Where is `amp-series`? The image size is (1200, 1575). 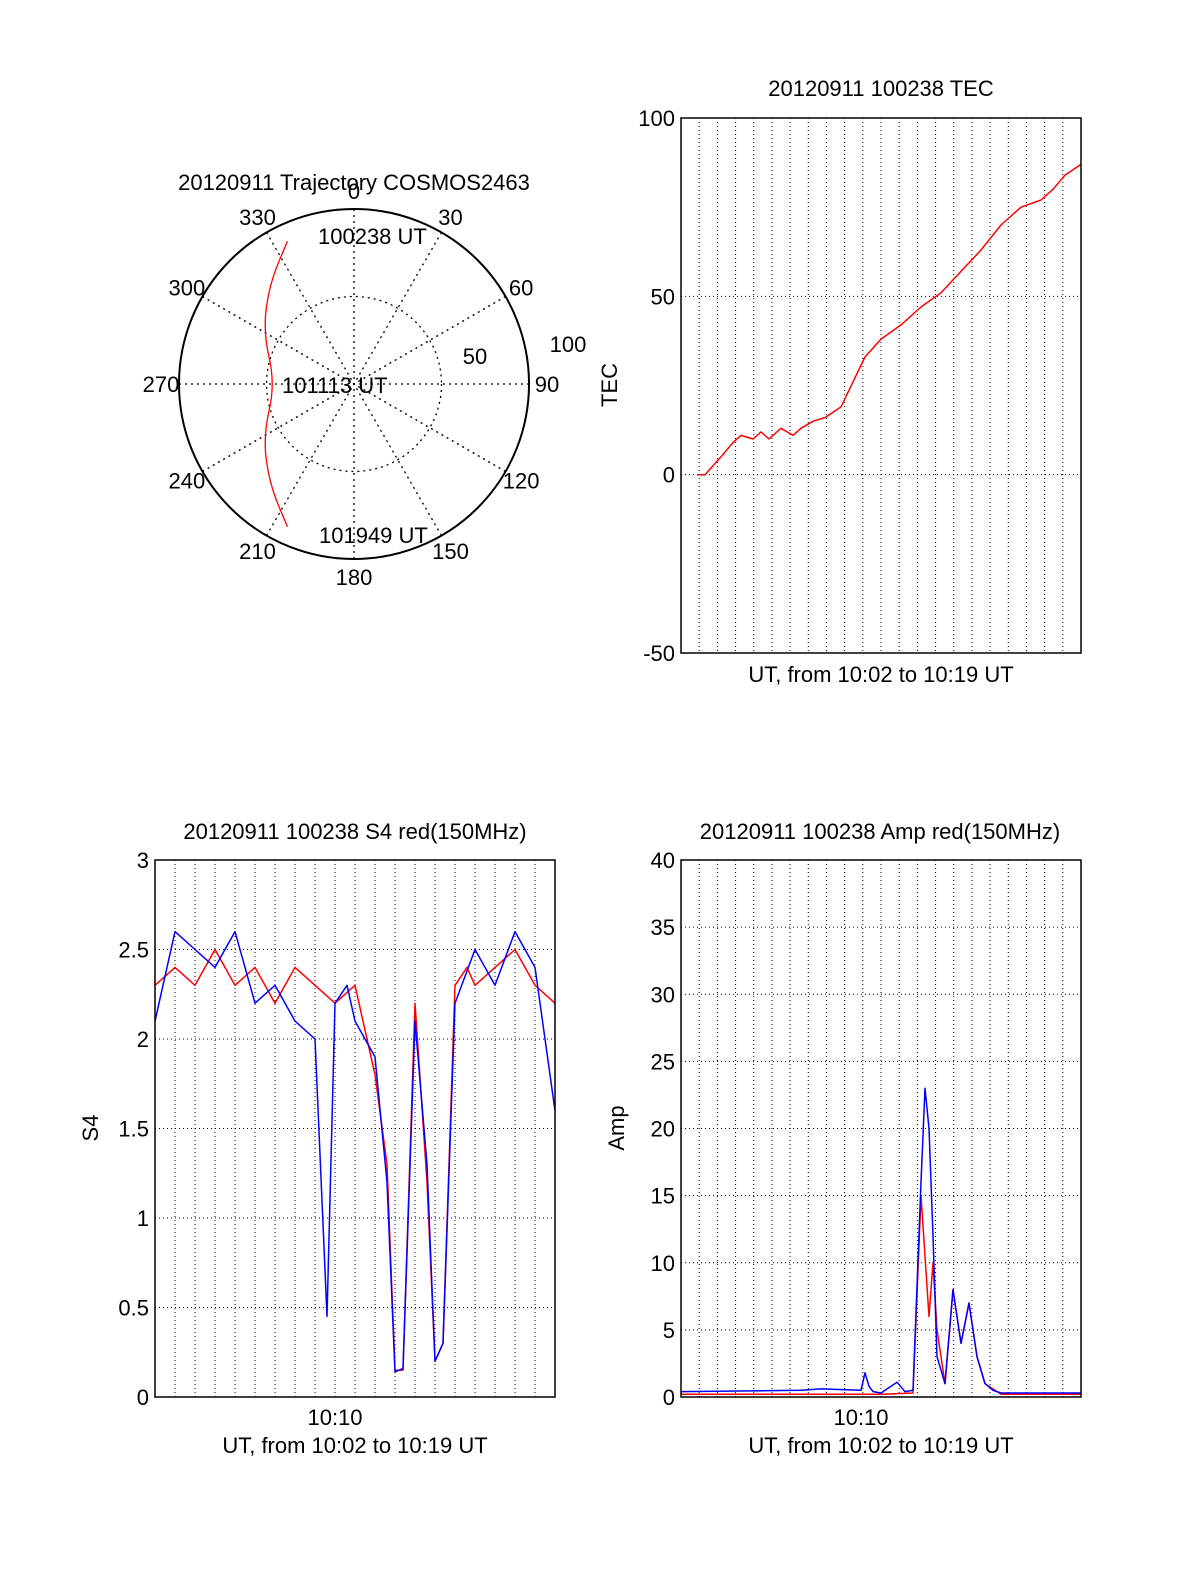
amp-series is located at coordinates (880, 1241).